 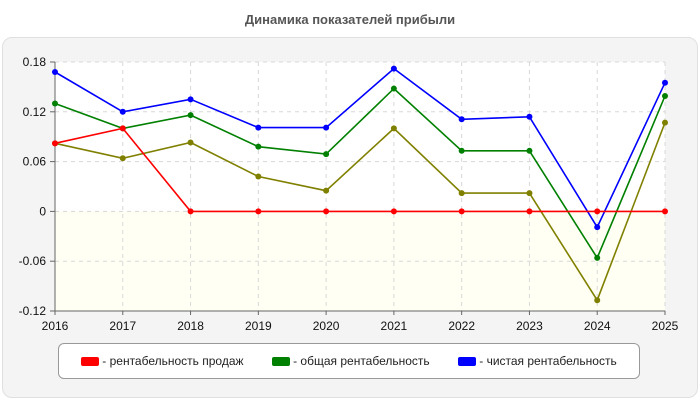 What do you see at coordinates (55, 326) in the screenshot?
I see `x-tick-label: 2016` at bounding box center [55, 326].